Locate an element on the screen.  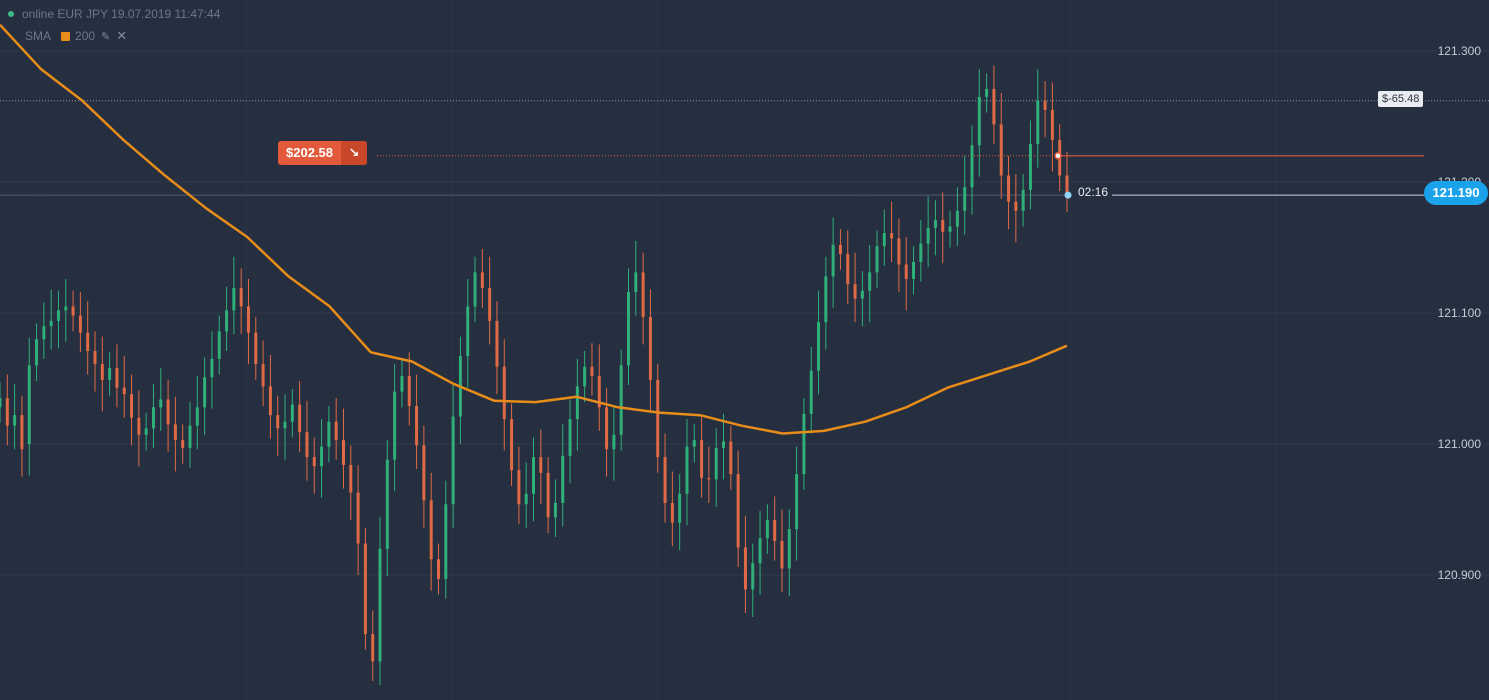
deal-marker is located at coordinates (1058, 156).